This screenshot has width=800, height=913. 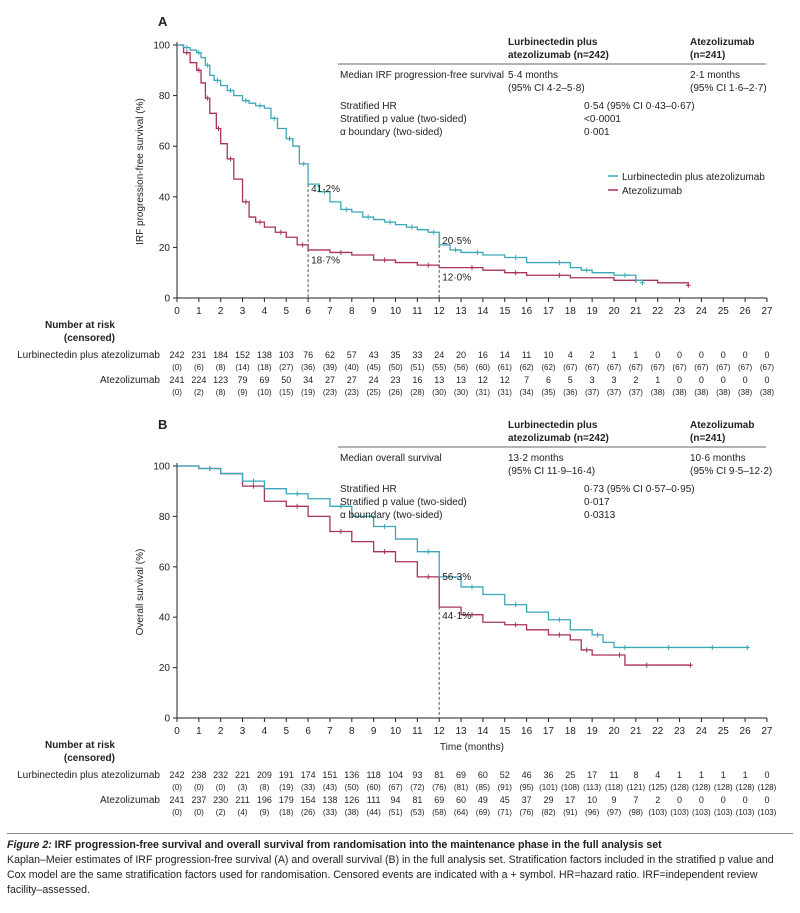 What do you see at coordinates (439, 355) in the screenshot?
I see `panel-a-risk-lurbi-n: 24` at bounding box center [439, 355].